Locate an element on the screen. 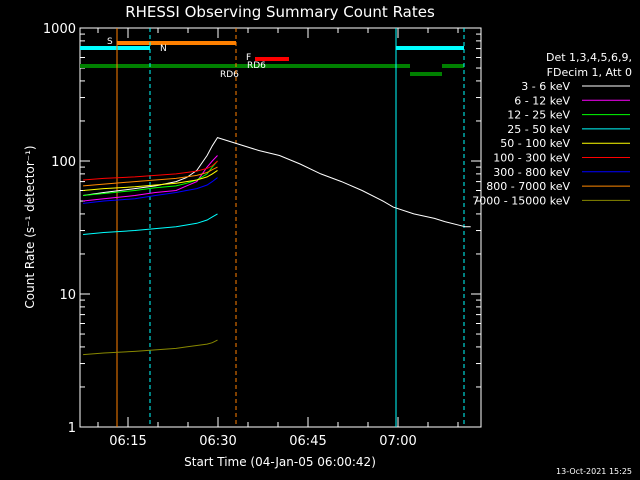 The width and height of the screenshot is (640, 480). legend-label: 3 - 6 keV is located at coordinates (545, 86).